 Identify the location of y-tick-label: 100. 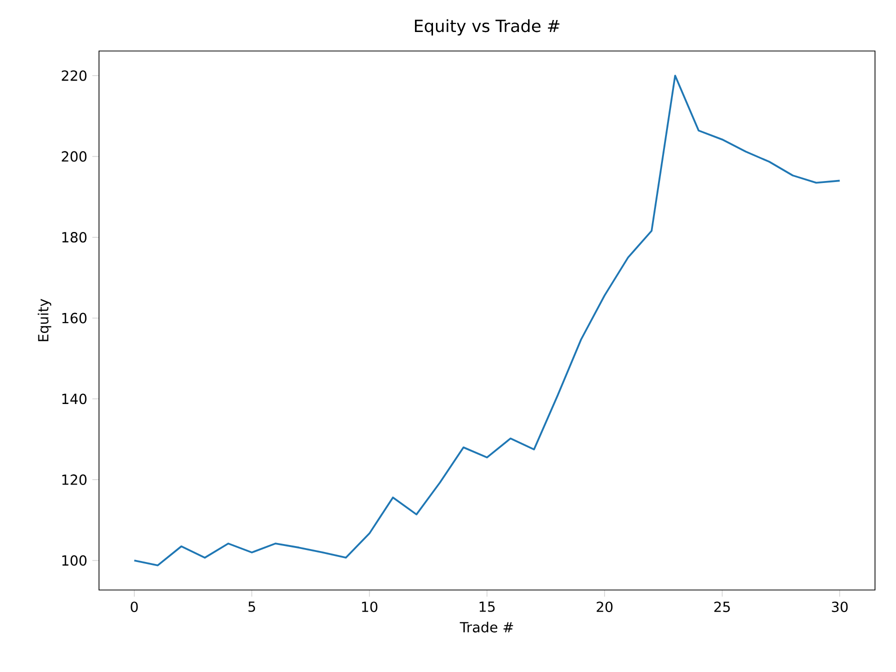
(74, 560).